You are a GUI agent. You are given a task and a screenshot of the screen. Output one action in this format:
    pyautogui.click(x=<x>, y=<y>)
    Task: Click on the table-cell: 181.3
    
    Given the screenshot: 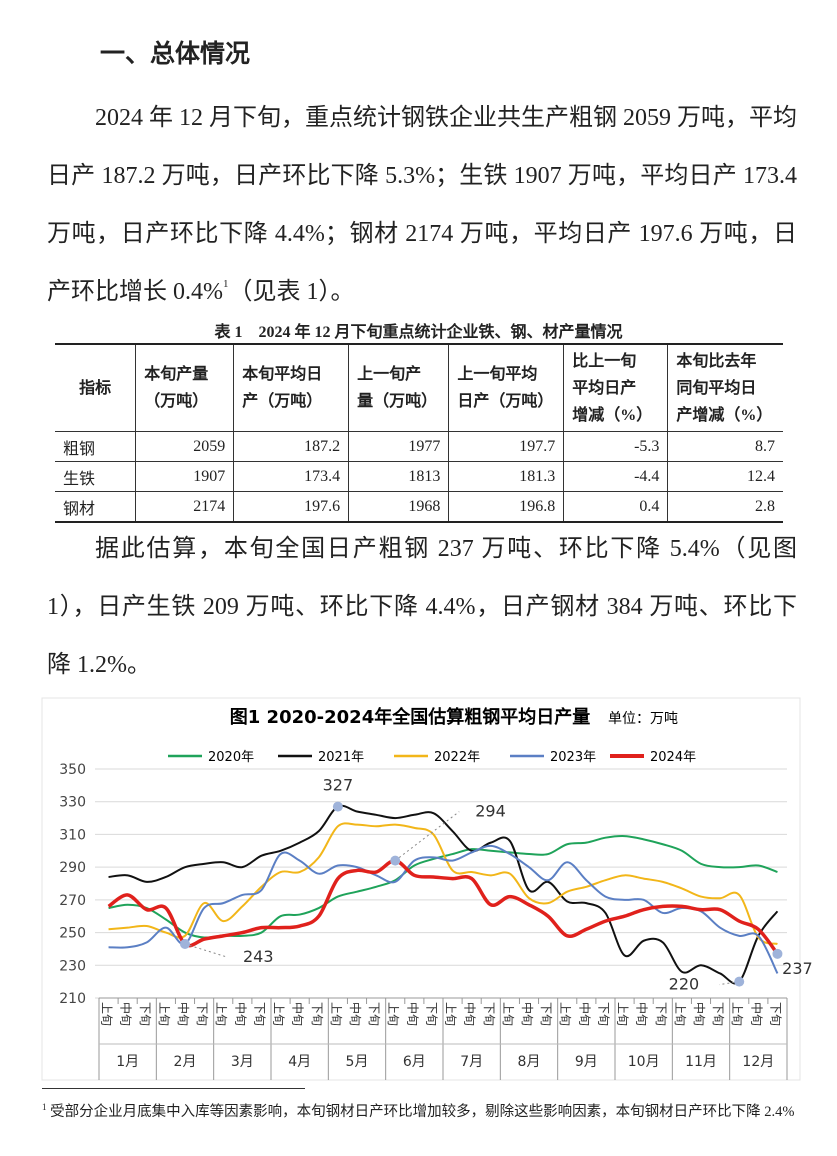 What is the action you would take?
    pyautogui.click(x=506, y=476)
    